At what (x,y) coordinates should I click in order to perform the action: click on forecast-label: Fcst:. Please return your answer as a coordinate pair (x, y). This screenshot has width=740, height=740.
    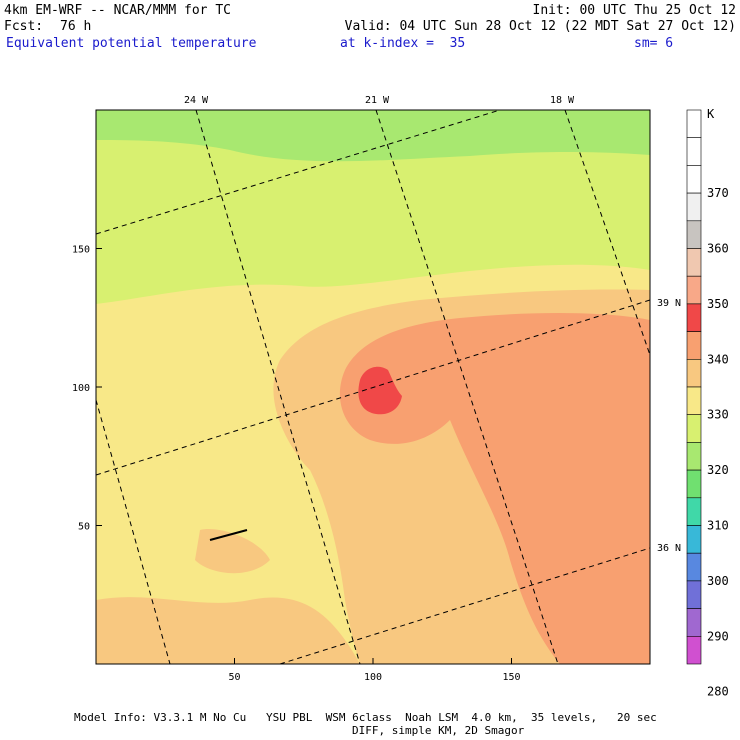
    Looking at the image, I should click on (24, 26).